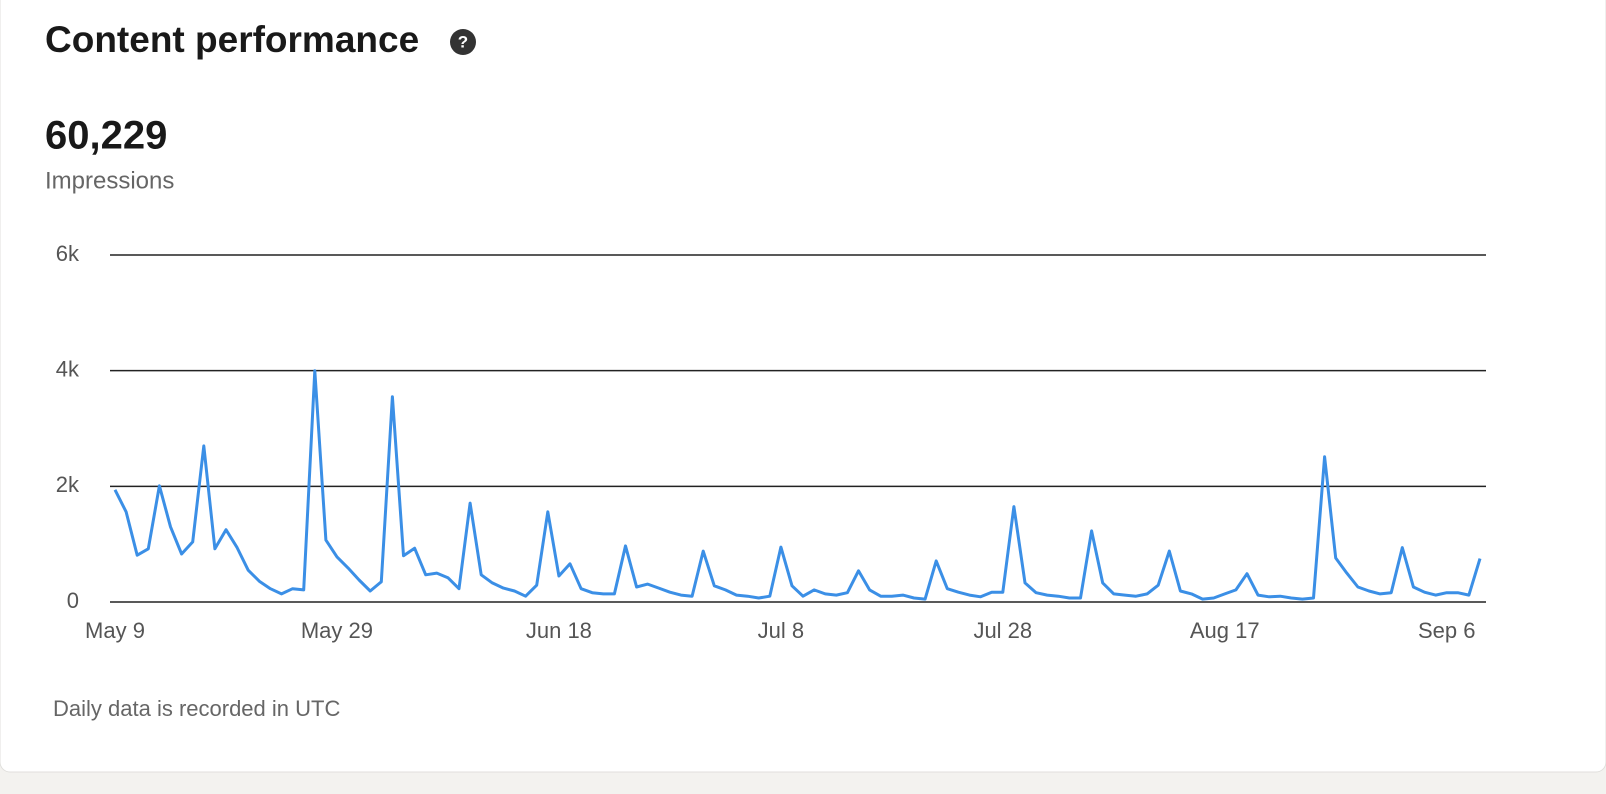 Image resolution: width=1606 pixels, height=794 pixels. Describe the element at coordinates (109, 180) in the screenshot. I see `metric-label: Impressions` at that location.